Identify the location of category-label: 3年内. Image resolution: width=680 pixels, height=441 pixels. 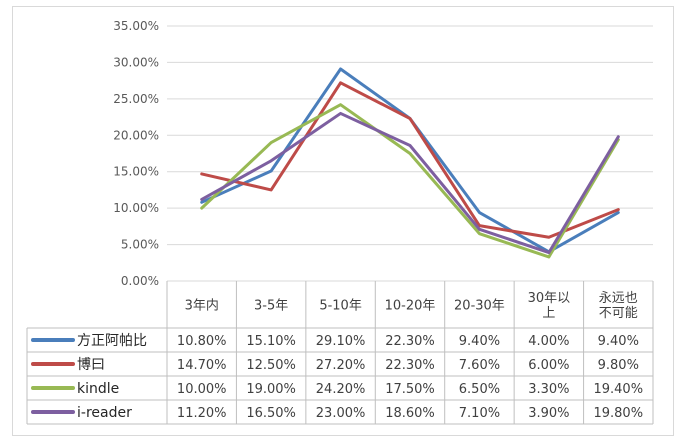
(202, 306).